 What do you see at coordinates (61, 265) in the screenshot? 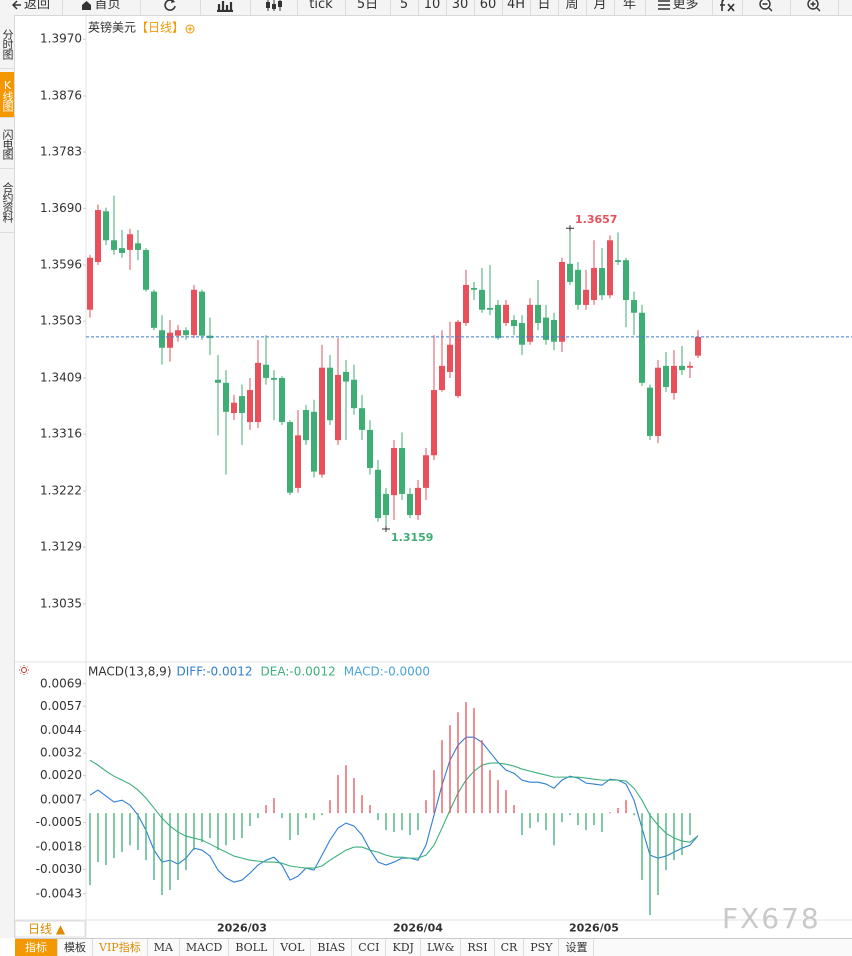
I see `y-tick-label: 1.3596` at bounding box center [61, 265].